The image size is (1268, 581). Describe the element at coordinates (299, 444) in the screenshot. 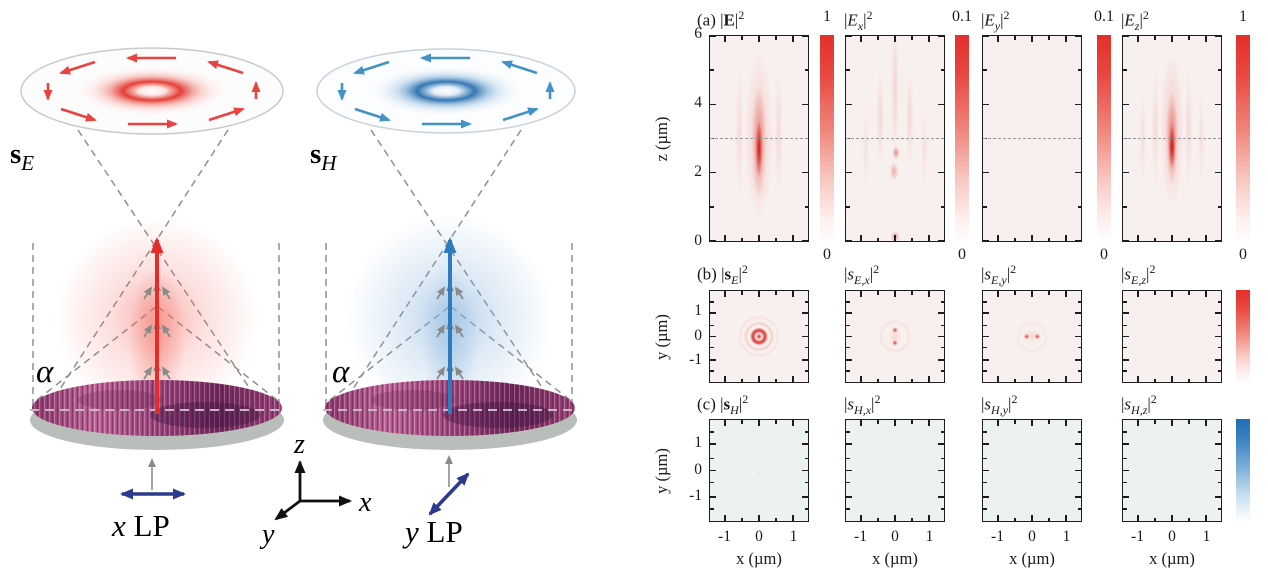

I see `z-axis-label: z` at that location.